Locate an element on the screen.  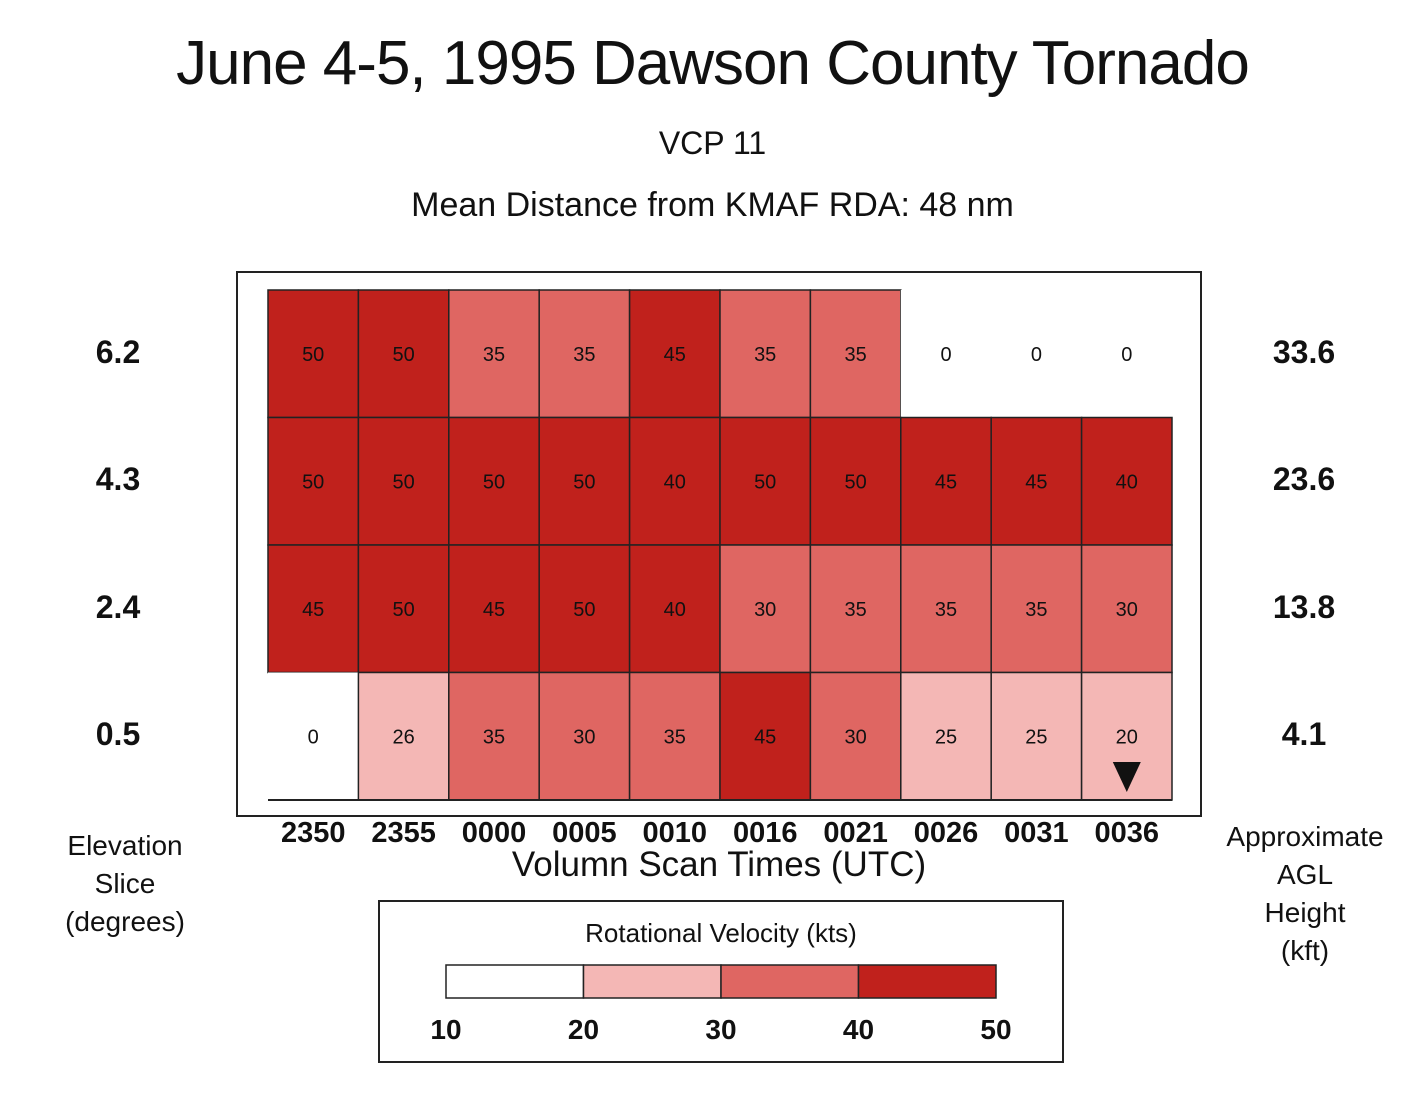
x-tick-label: 0021 is located at coordinates (855, 833).